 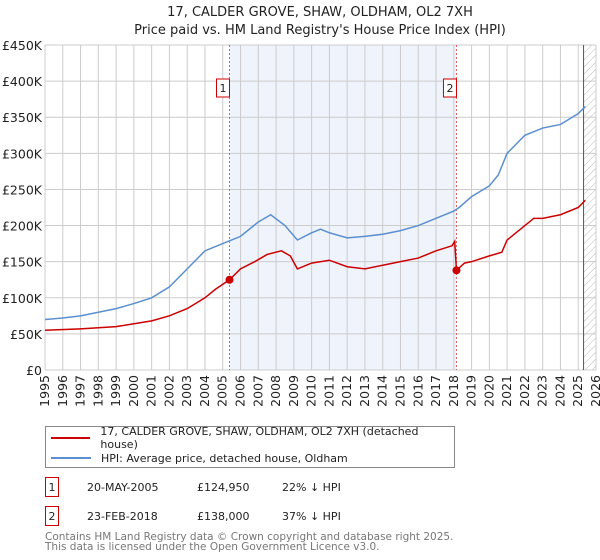 I want to click on transaction-row: 1 20-MAY-2005 £124,950 22% ↓ HPI, so click(x=193, y=487).